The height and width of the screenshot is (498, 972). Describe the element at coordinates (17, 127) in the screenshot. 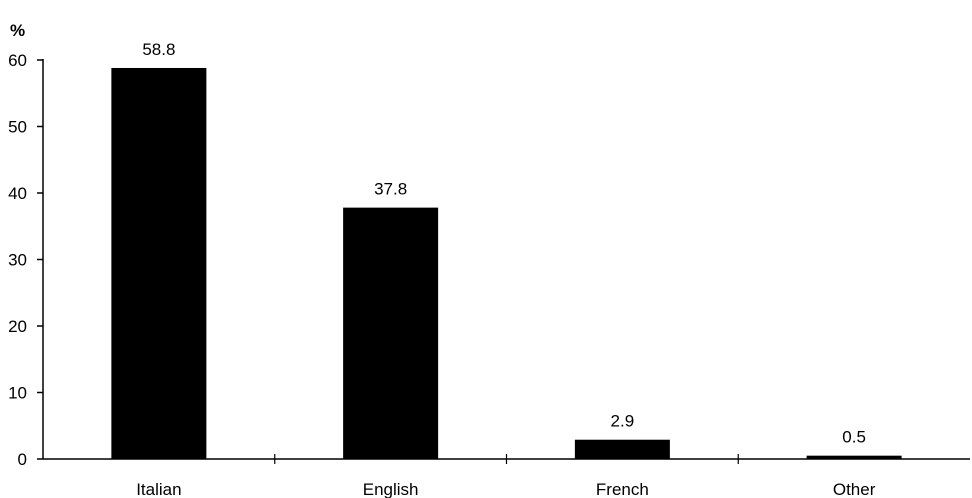

I see `y-tick-label: 50` at that location.